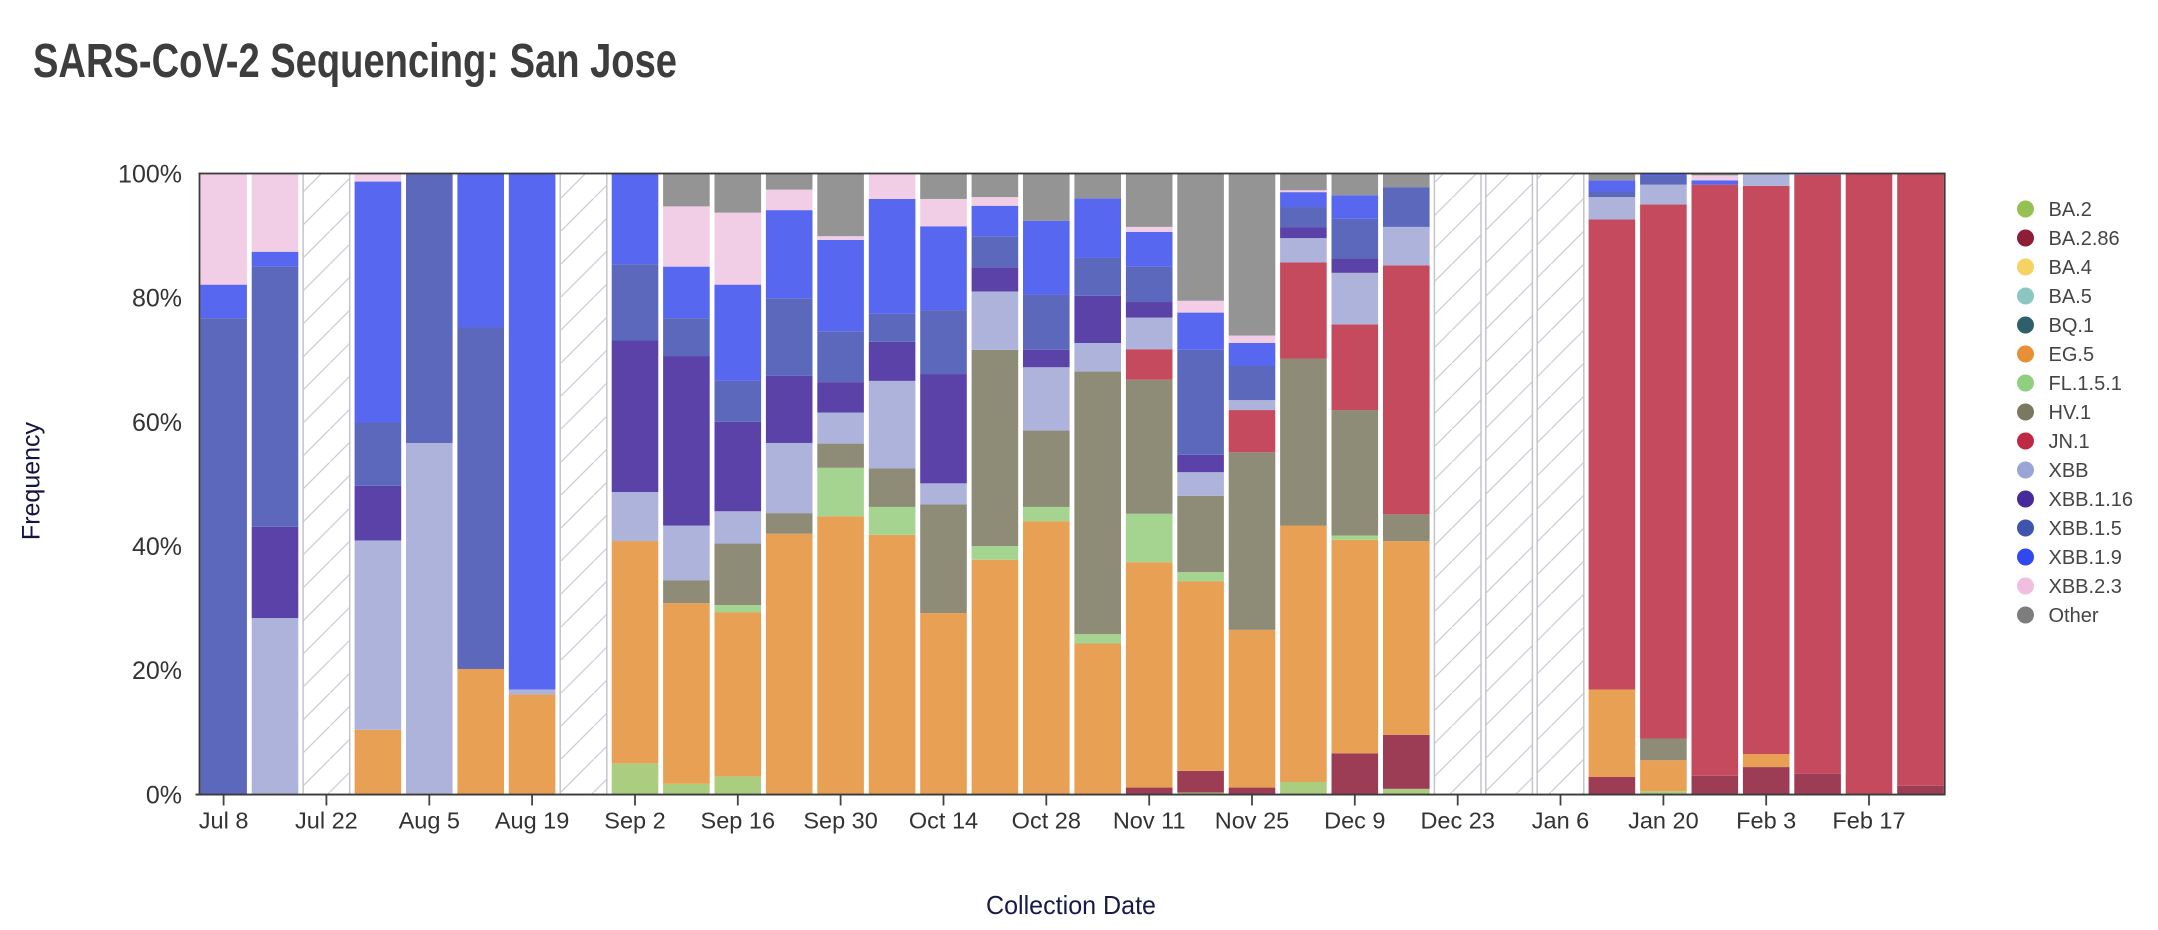 Image resolution: width=2158 pixels, height=930 pixels. I want to click on svg-text: Sep 30, so click(840, 821).